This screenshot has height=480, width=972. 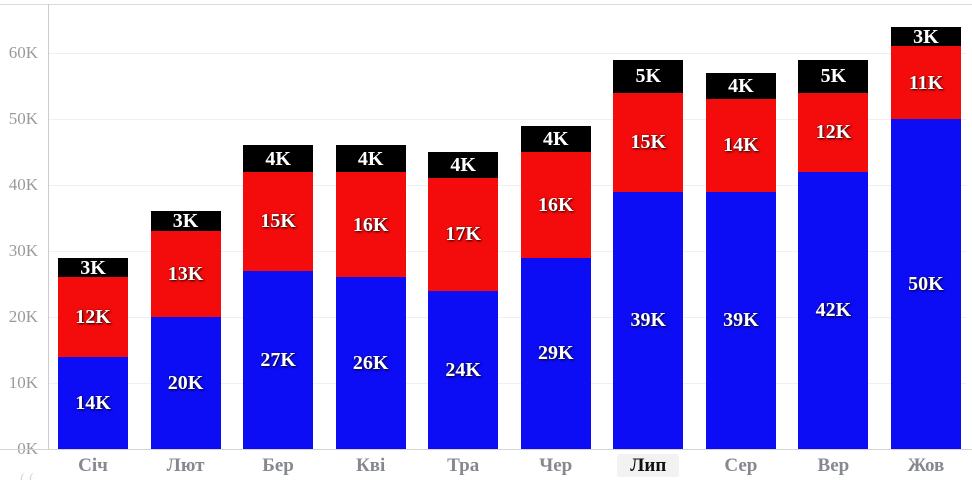 I want to click on bottom-blue-segment: 50K, so click(x=925, y=283).